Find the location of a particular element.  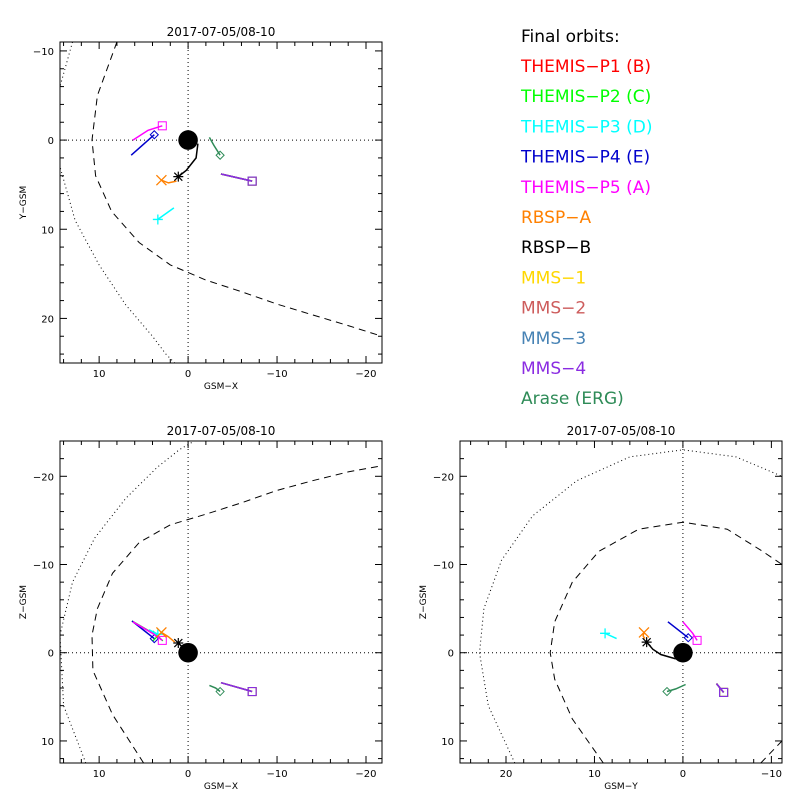

legend-entry: THEMIS−P3 (D) is located at coordinates (586, 127).